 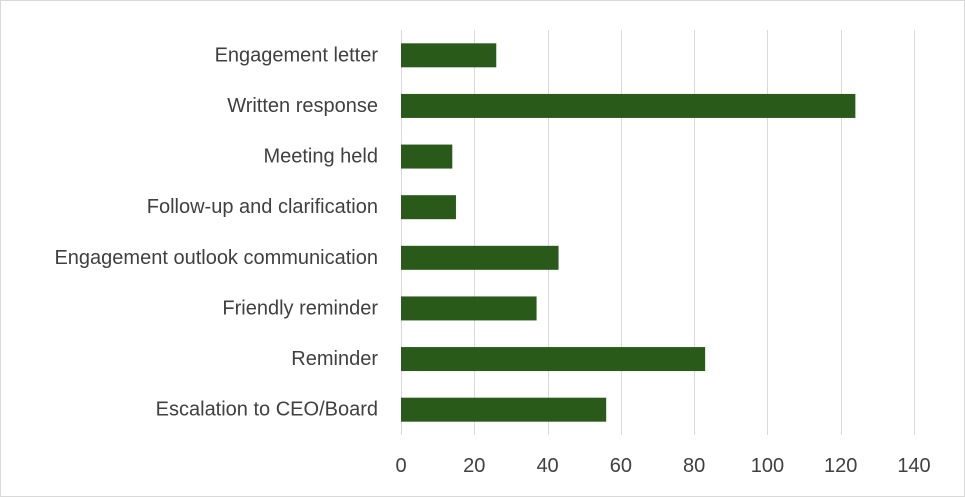 What do you see at coordinates (400, 466) in the screenshot?
I see `x-tick-label: 0` at bounding box center [400, 466].